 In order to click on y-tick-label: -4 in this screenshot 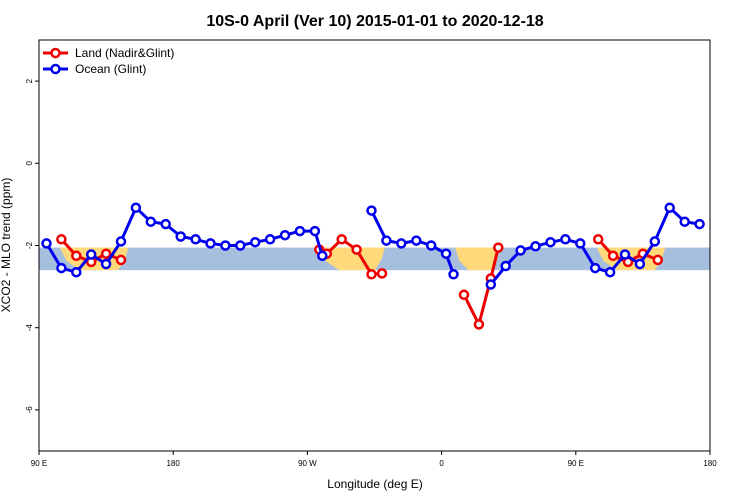, I will do `click(29, 328)`.